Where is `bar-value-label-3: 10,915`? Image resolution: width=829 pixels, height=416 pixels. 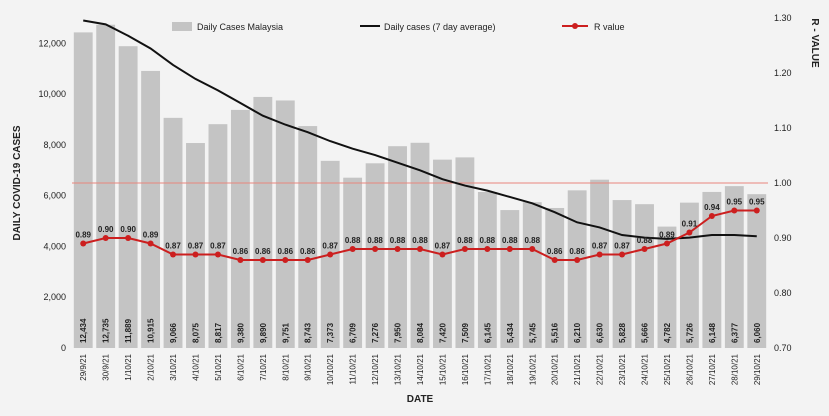 bar-value-label-3: 10,915 is located at coordinates (151, 330).